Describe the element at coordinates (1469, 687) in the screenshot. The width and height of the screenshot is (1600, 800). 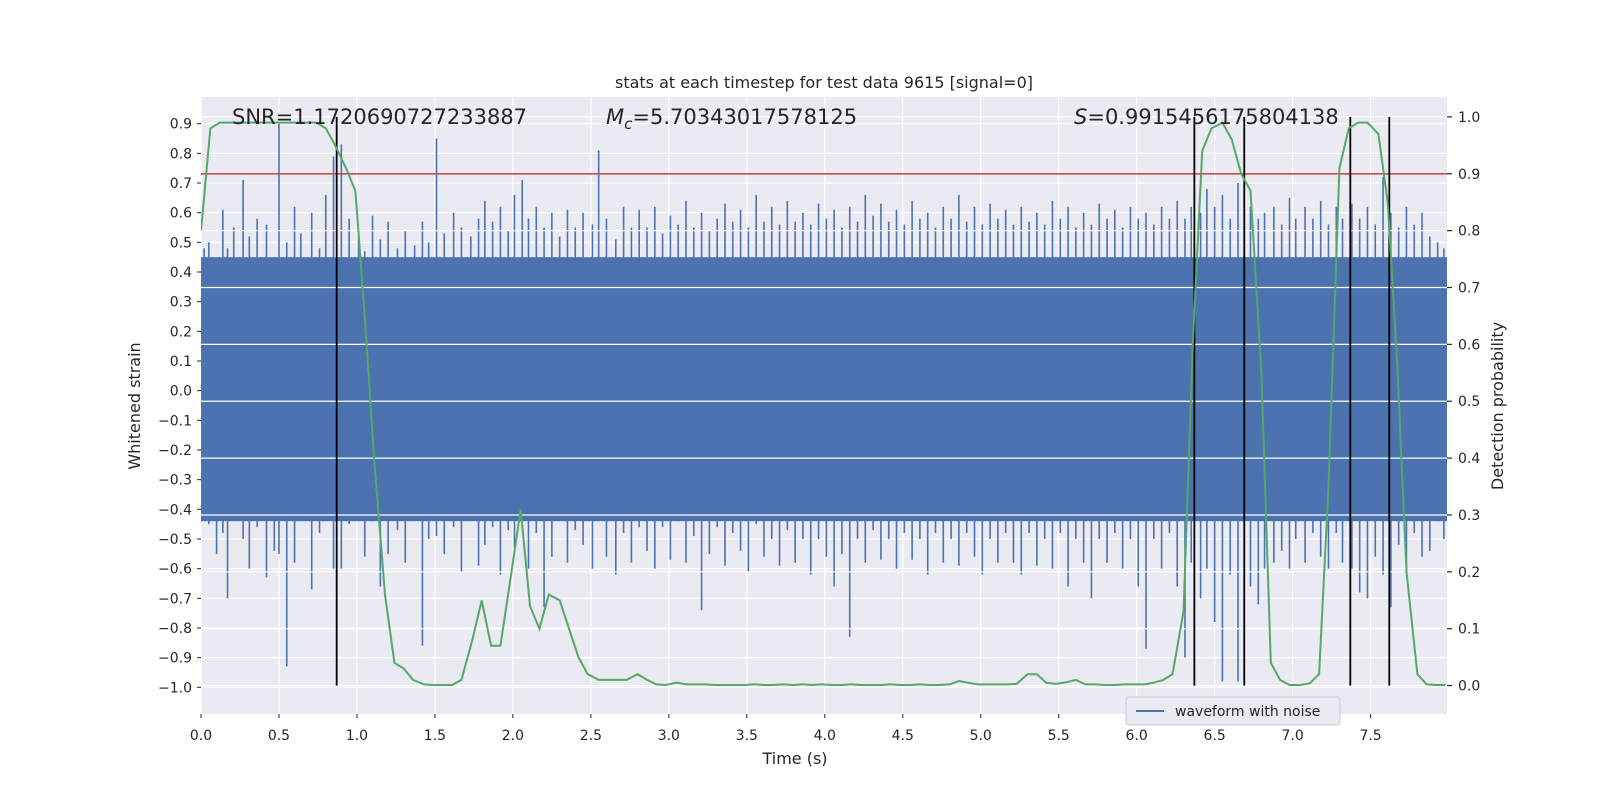
I see `y-right-tick-label: 0.0` at that location.